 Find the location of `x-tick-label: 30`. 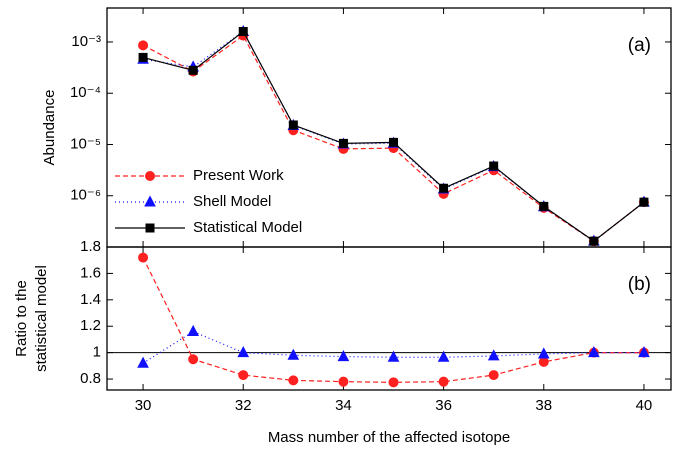

x-tick-label: 30 is located at coordinates (143, 405).